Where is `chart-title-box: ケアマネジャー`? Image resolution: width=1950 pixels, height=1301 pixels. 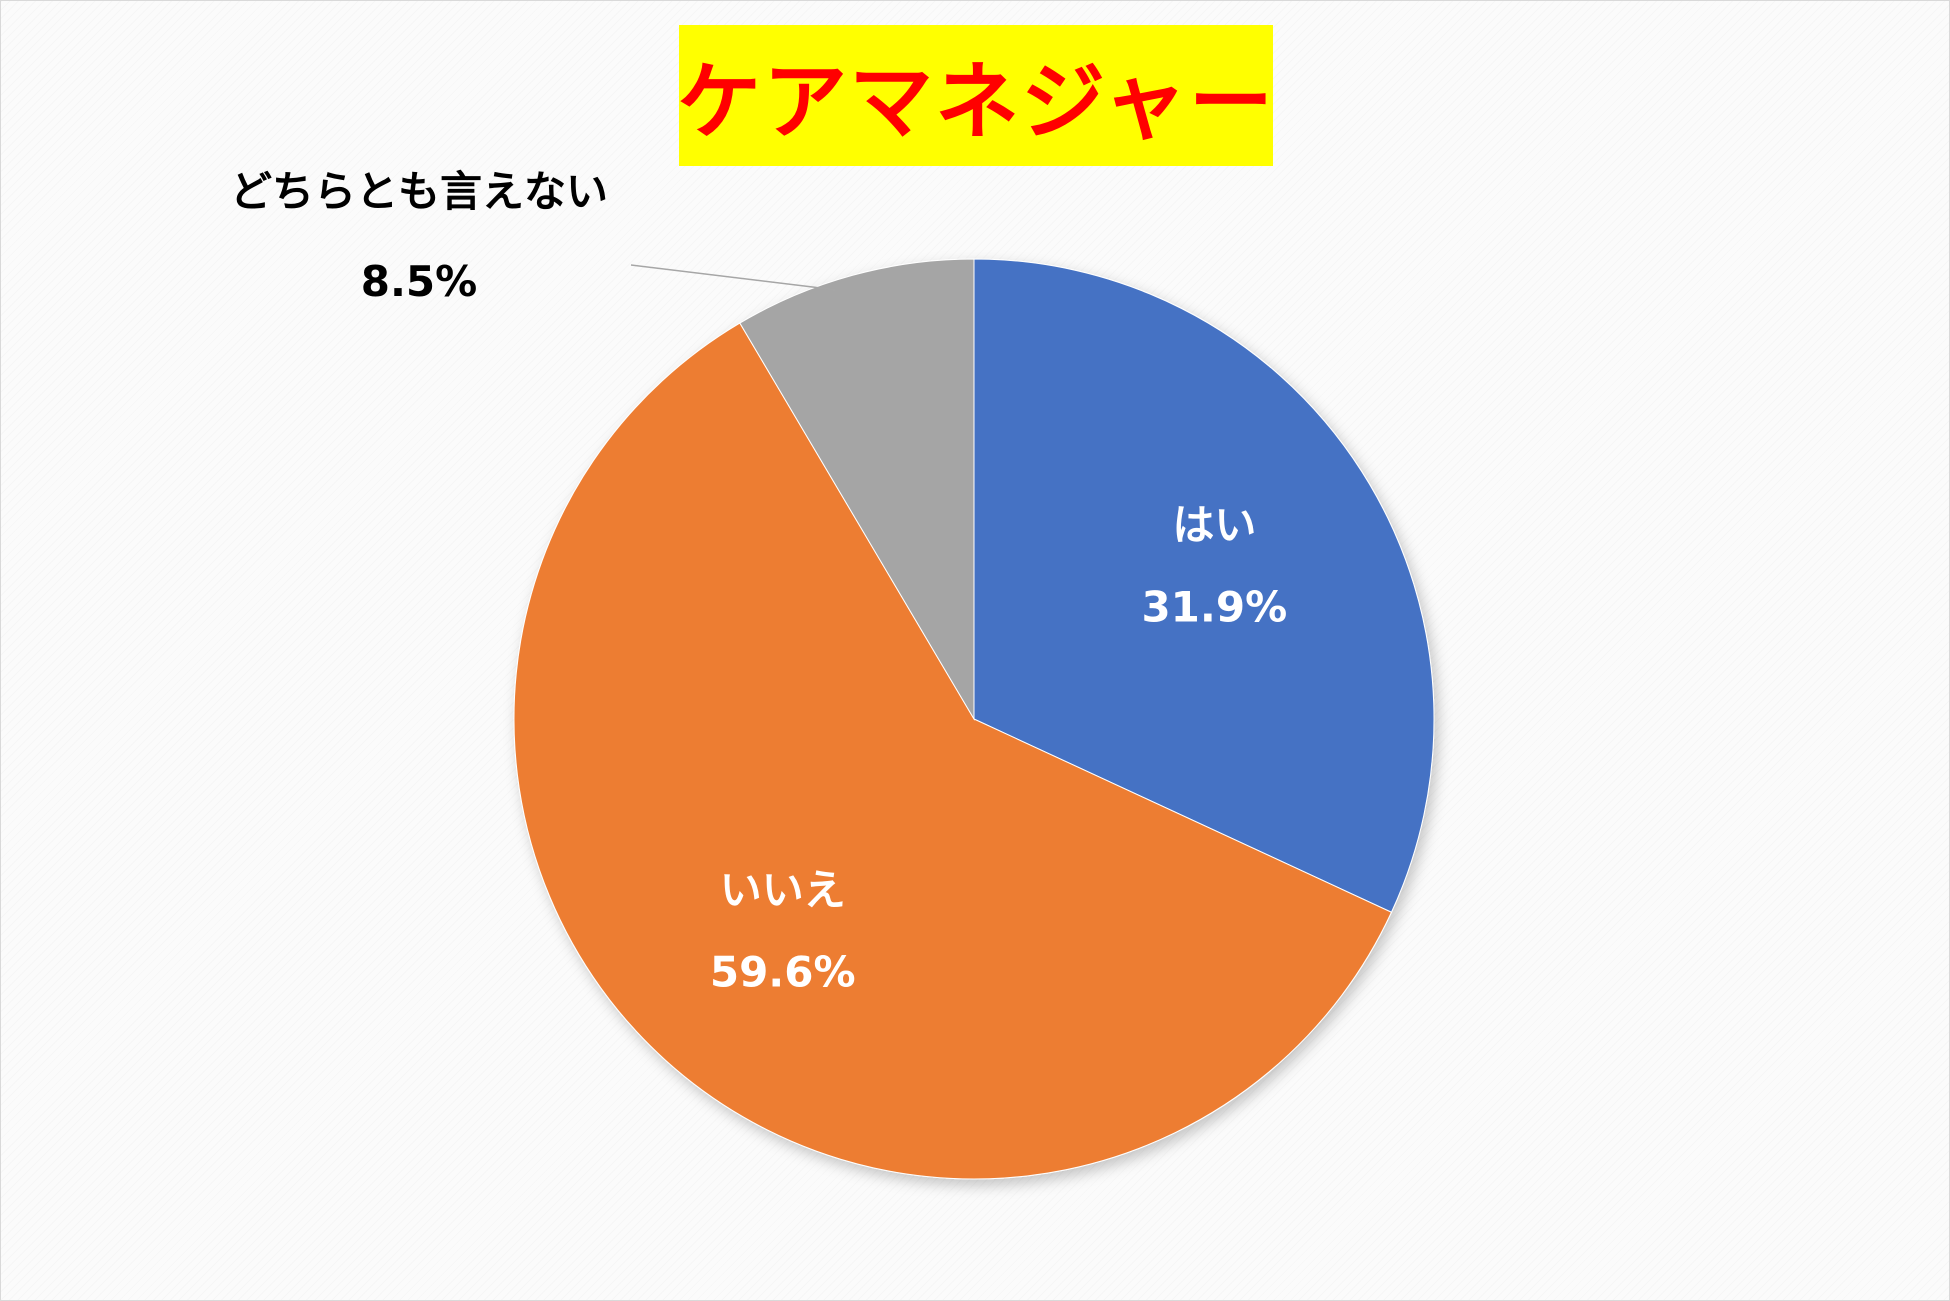 chart-title-box: ケアマネジャー is located at coordinates (976, 95).